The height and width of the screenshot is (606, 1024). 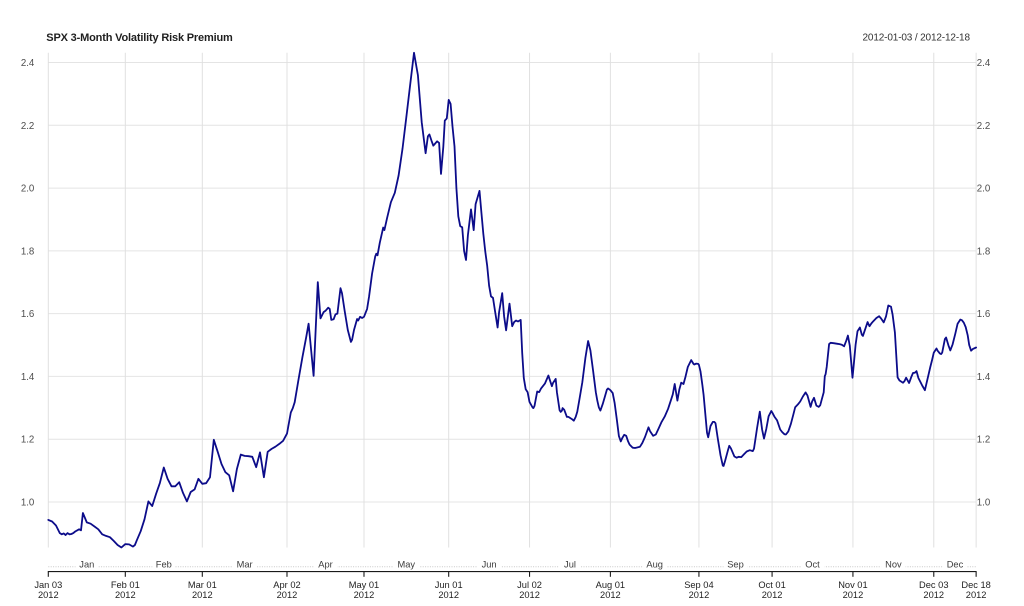 I want to click on svg-text: Nov, so click(x=893, y=565).